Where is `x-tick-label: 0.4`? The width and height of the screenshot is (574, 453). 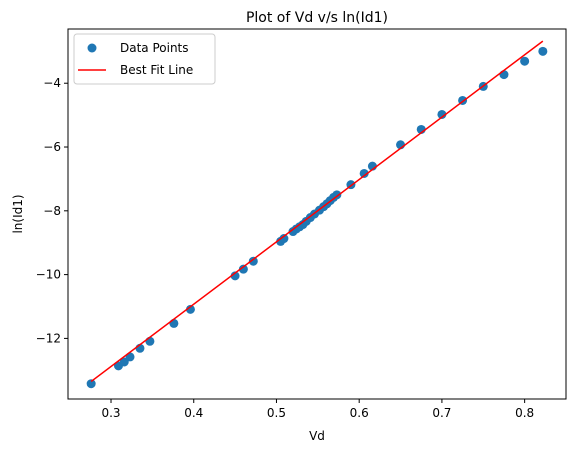
x-tick-label: 0.4 is located at coordinates (193, 413).